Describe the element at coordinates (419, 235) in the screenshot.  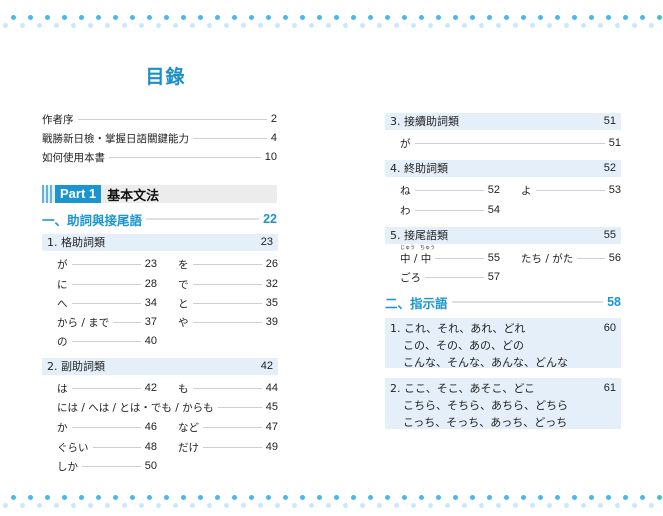
I see `entry-label: 5. 接尾語類` at that location.